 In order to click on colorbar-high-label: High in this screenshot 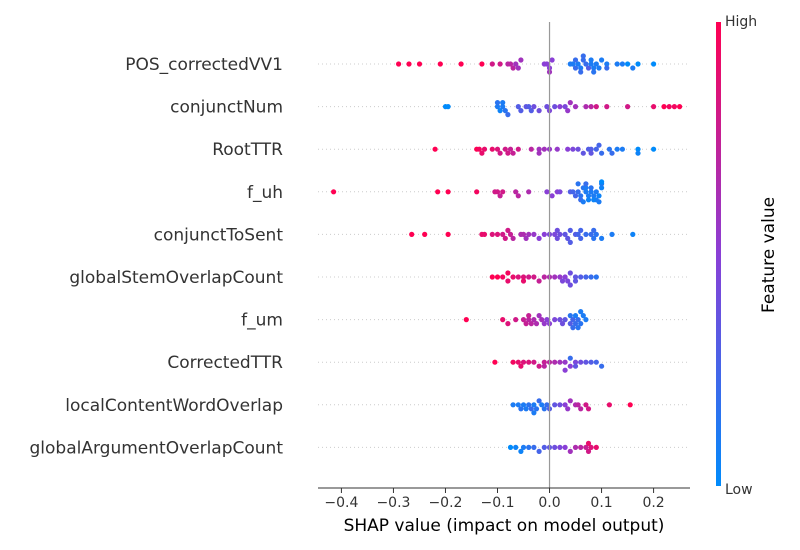, I will do `click(741, 22)`.